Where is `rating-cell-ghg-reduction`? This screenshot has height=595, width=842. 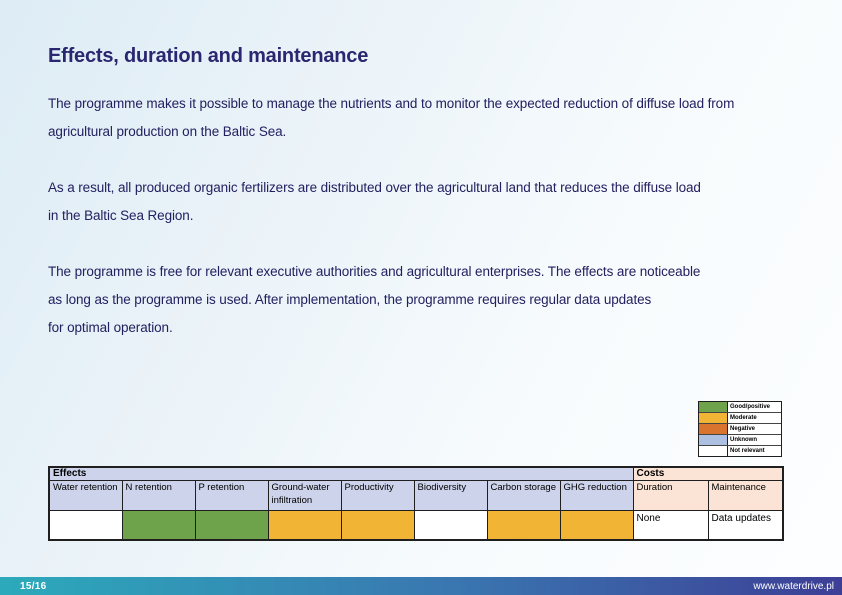 rating-cell-ghg-reduction is located at coordinates (596, 525).